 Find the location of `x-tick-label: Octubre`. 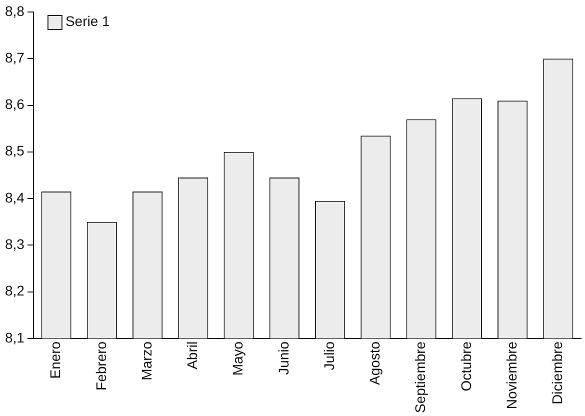

x-tick-label: Octubre is located at coordinates (466, 366).